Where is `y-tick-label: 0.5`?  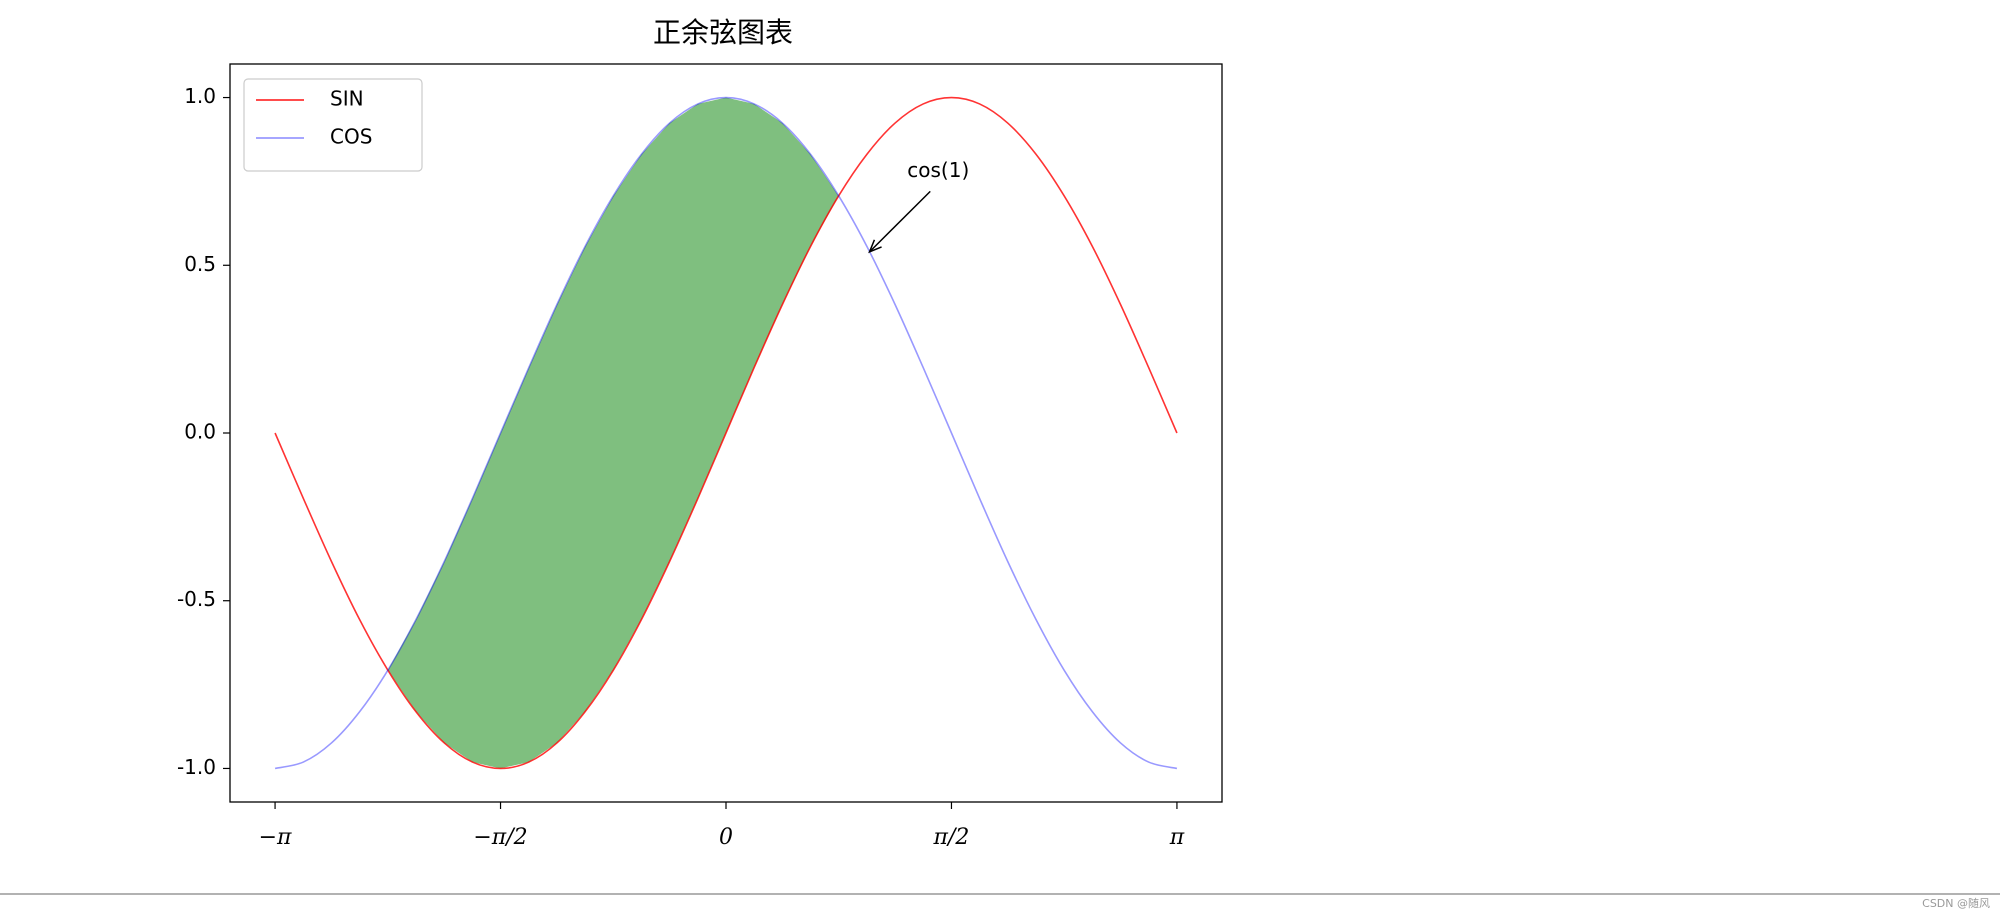
y-tick-label: 0.5 is located at coordinates (200, 264).